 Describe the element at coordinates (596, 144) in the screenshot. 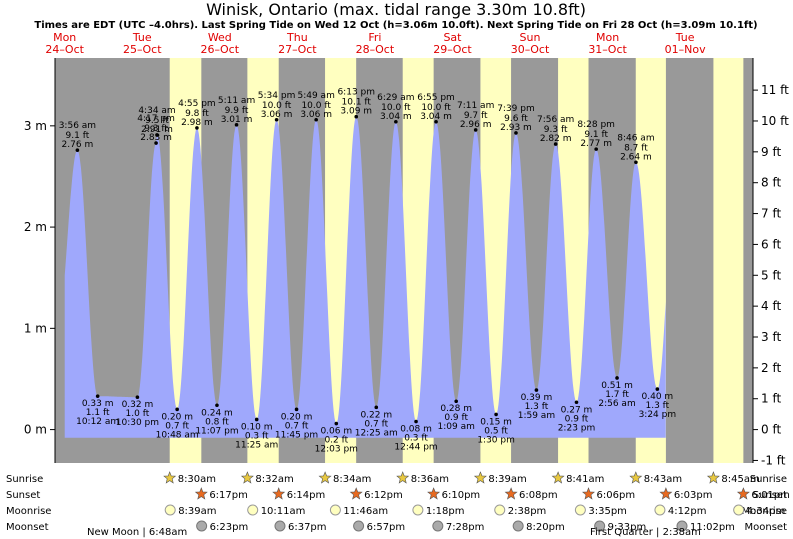

I see `tide-m-label: 2.77 m` at that location.